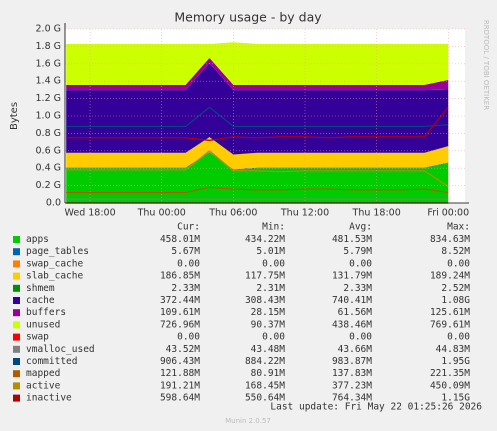  Describe the element at coordinates (455, 251) in the screenshot. I see `legend-stat: 8.52M` at that location.